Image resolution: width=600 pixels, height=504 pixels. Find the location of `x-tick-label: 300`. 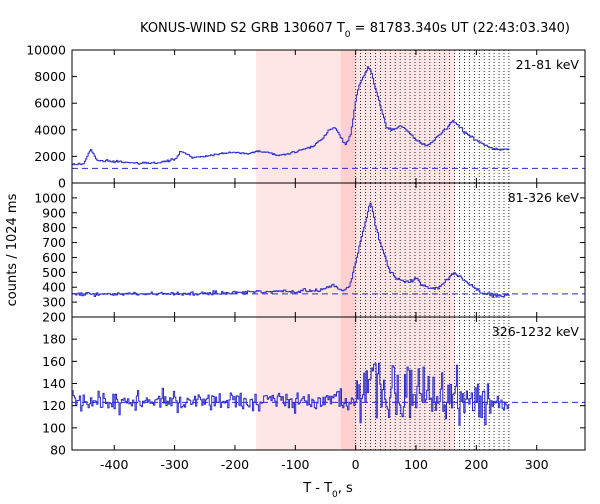

x-tick-label: 300 is located at coordinates (537, 464).